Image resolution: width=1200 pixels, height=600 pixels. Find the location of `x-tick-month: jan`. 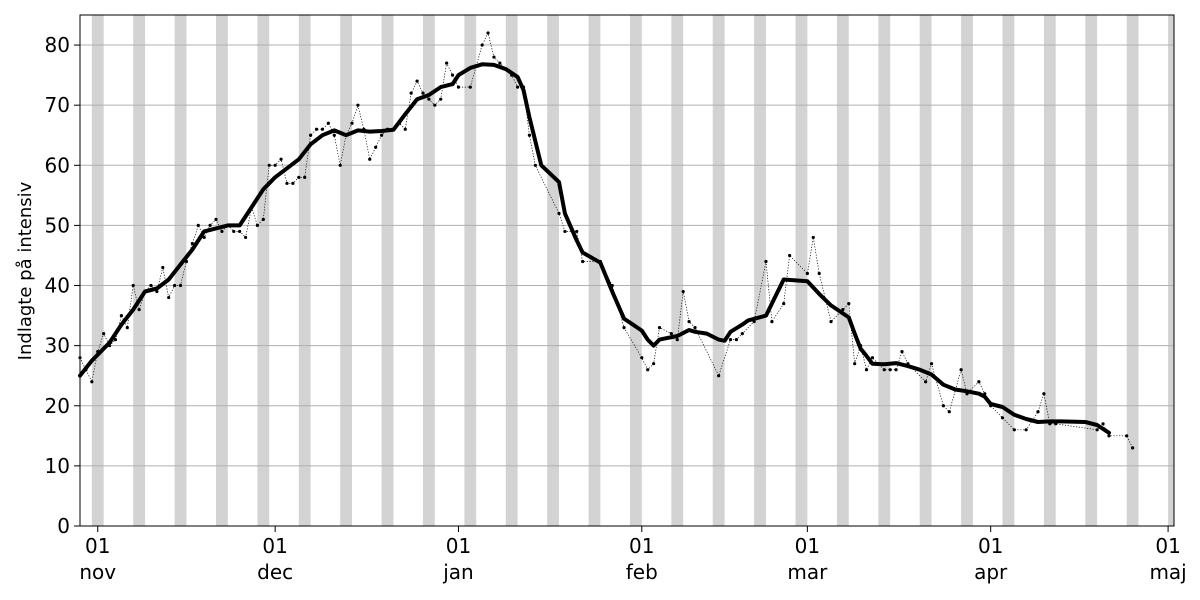

x-tick-month: jan is located at coordinates (458, 572).